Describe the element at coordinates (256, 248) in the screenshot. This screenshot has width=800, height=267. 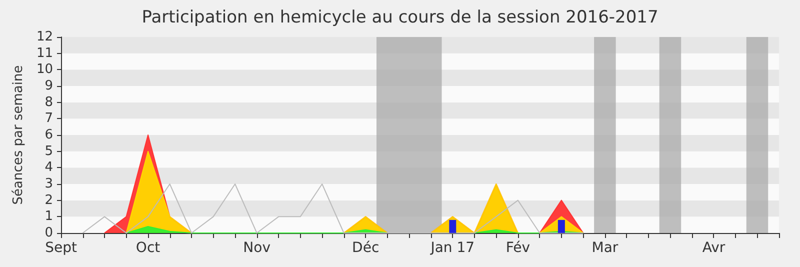
I see `x-tick-label: Nov` at that location.